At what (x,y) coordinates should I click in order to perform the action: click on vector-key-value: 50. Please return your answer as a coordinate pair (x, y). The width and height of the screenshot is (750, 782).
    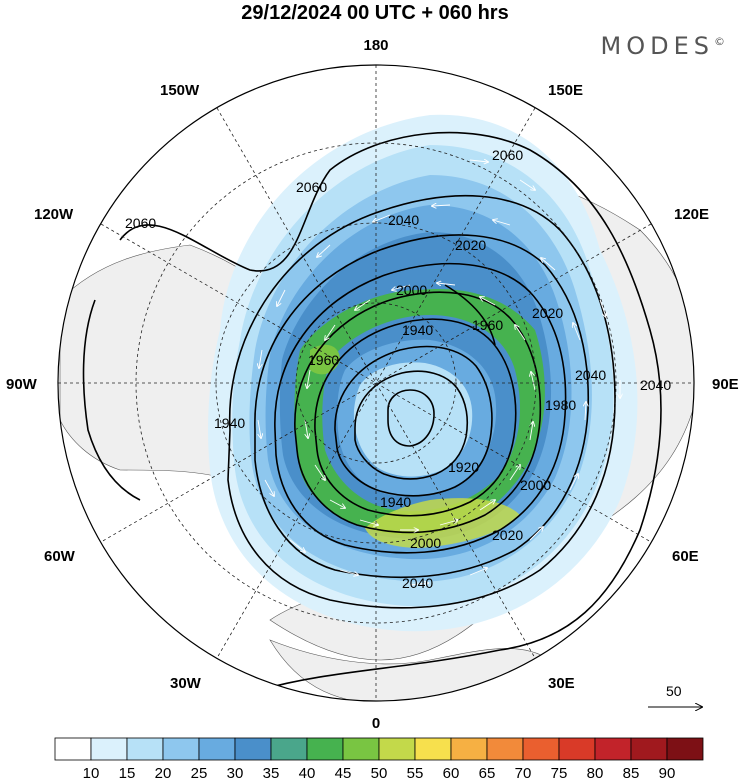
    Looking at the image, I should click on (674, 691).